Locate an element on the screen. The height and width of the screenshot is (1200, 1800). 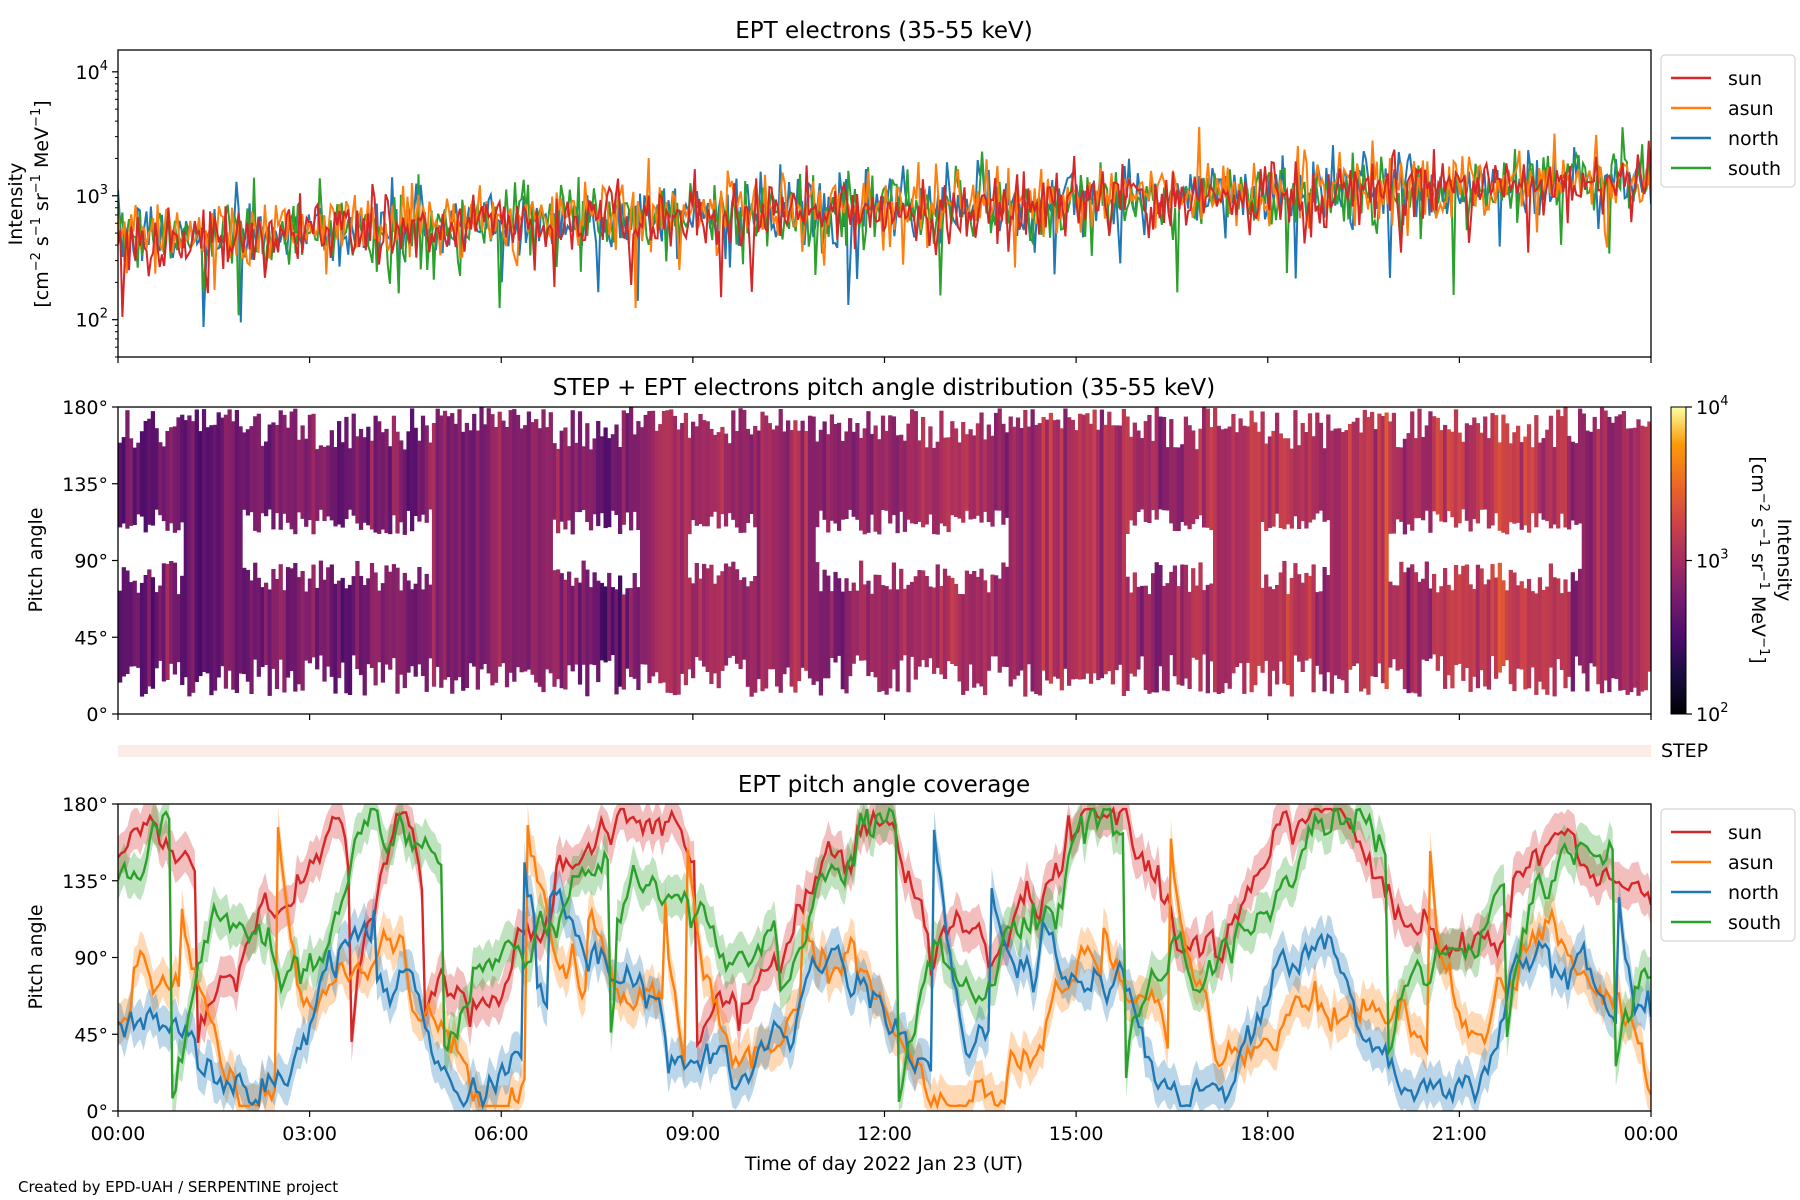
legend-label-south: south is located at coordinates (1754, 169).